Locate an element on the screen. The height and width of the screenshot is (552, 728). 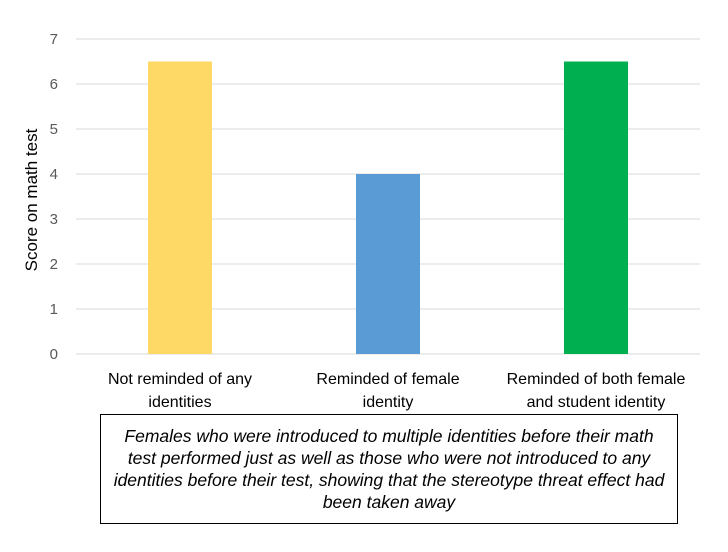
y-tick-label: 0 is located at coordinates (54, 354).